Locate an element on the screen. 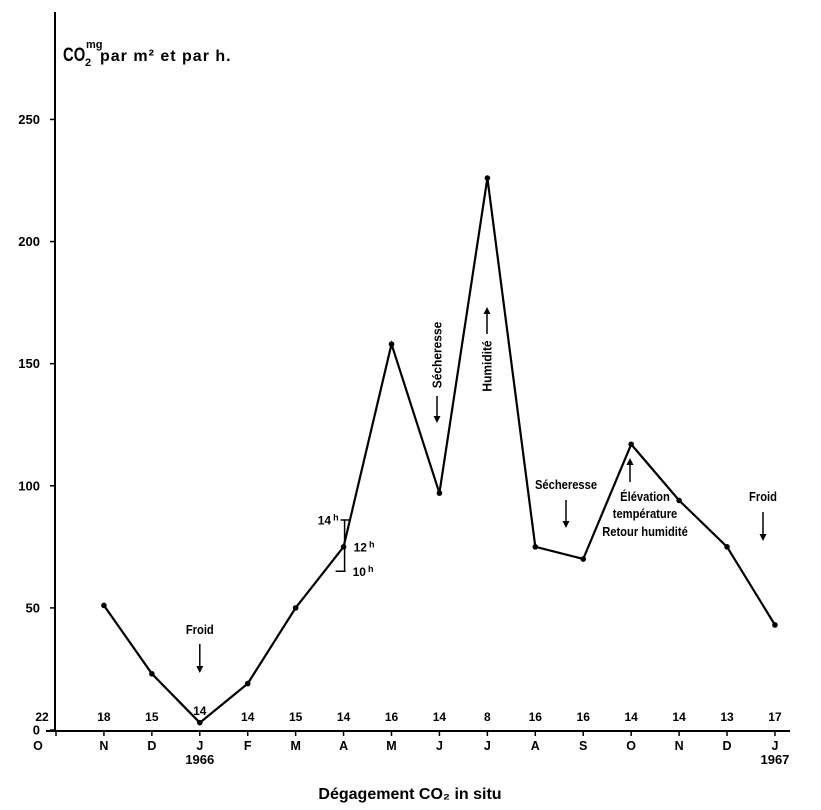 The image size is (821, 810). y-axis-label-base: CO is located at coordinates (74, 54).